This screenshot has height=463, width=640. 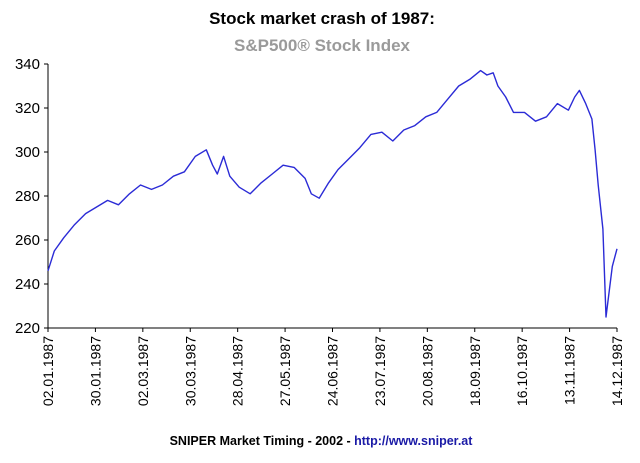 What do you see at coordinates (238, 371) in the screenshot?
I see `x-tick-label: 28.04.1987` at bounding box center [238, 371].